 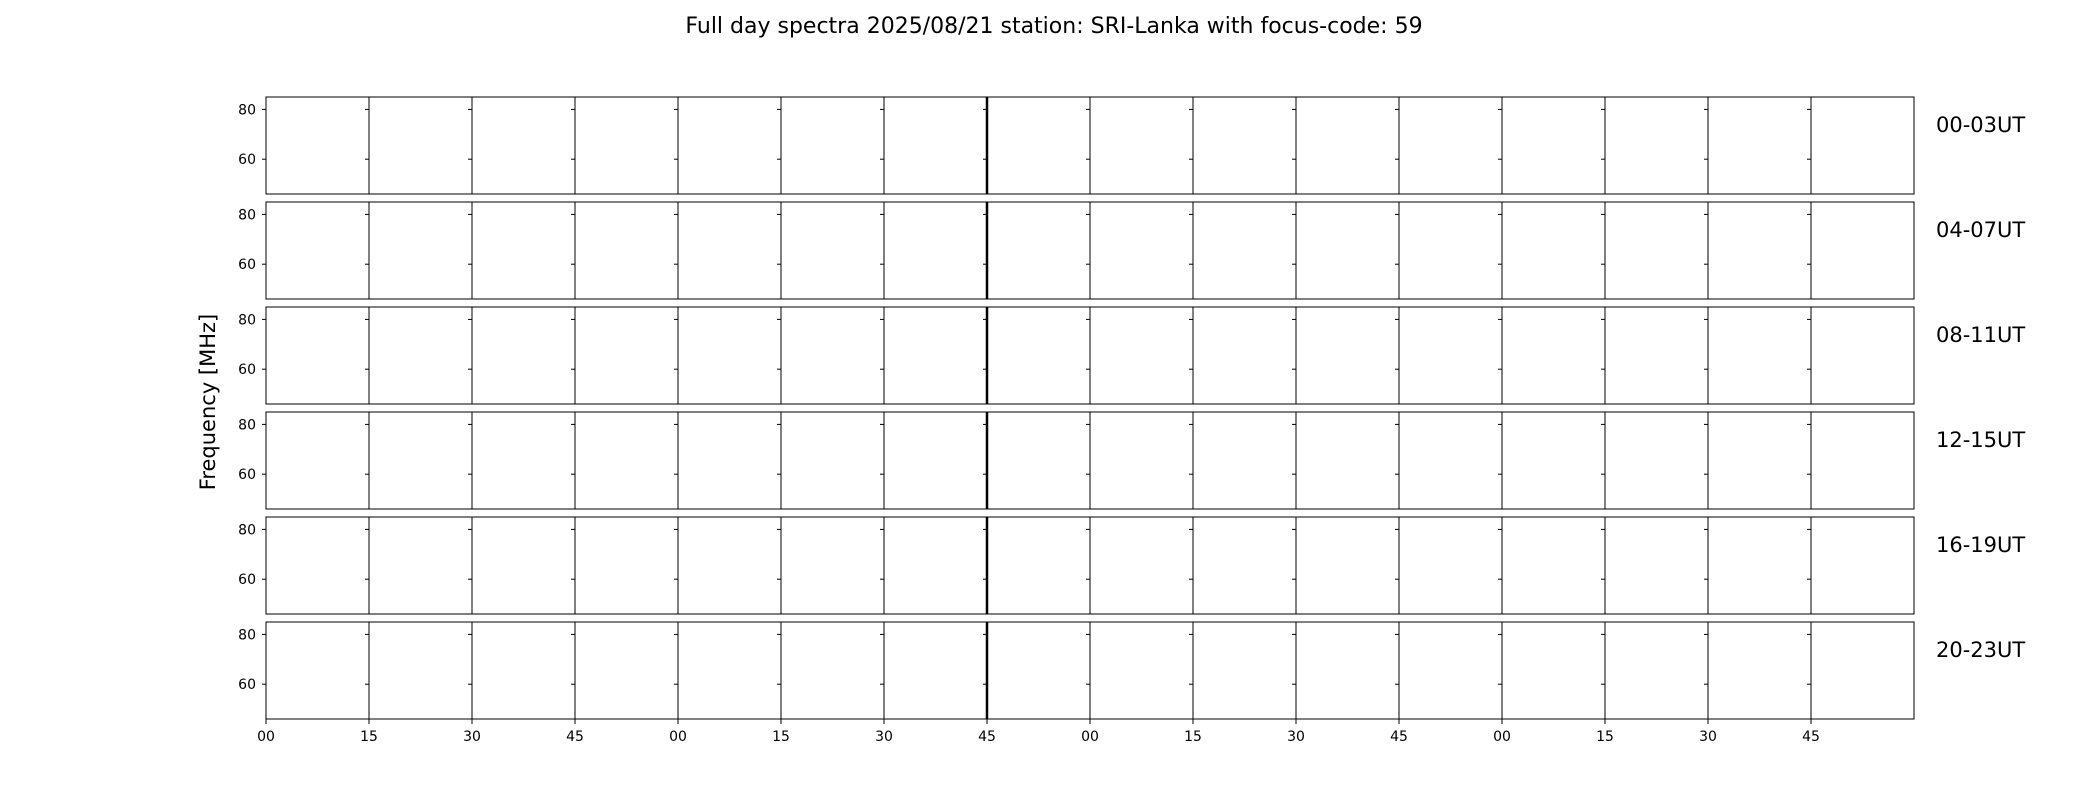 I want to click on row-label: 20-23UT, so click(x=1980, y=650).